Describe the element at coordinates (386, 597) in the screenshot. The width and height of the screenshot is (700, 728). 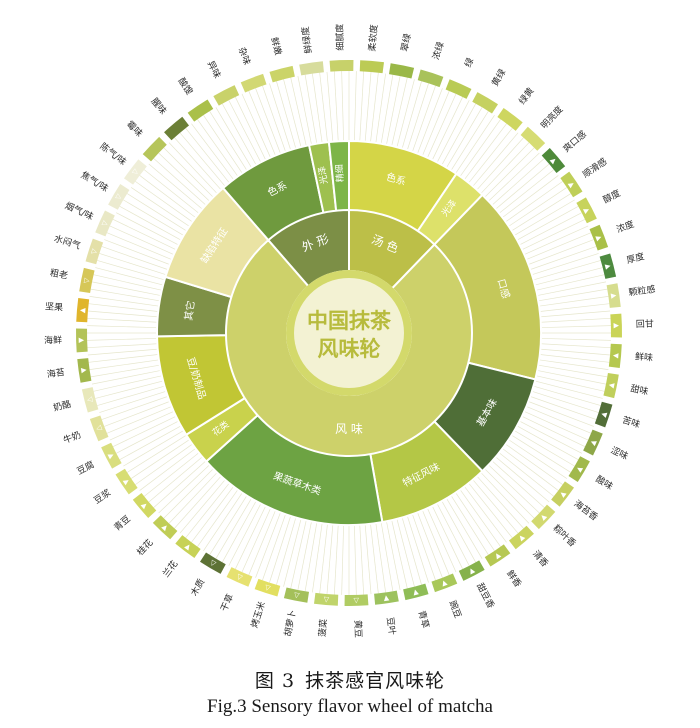
I see `tier3-marker-28: ▲` at that location.